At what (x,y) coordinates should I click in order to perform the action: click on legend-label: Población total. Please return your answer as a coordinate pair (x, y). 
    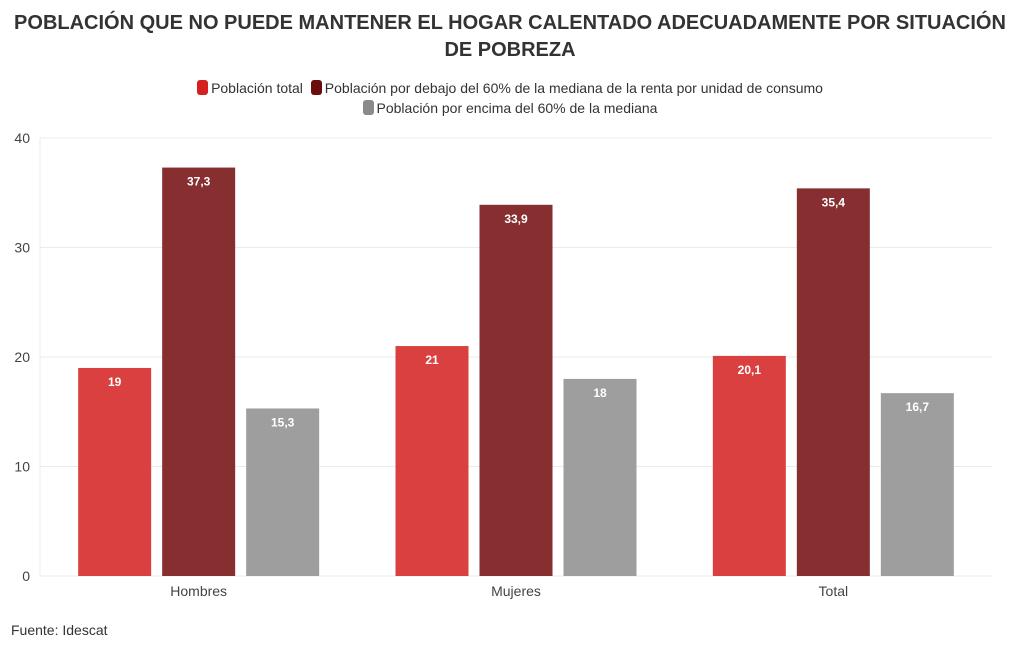
    Looking at the image, I should click on (257, 88).